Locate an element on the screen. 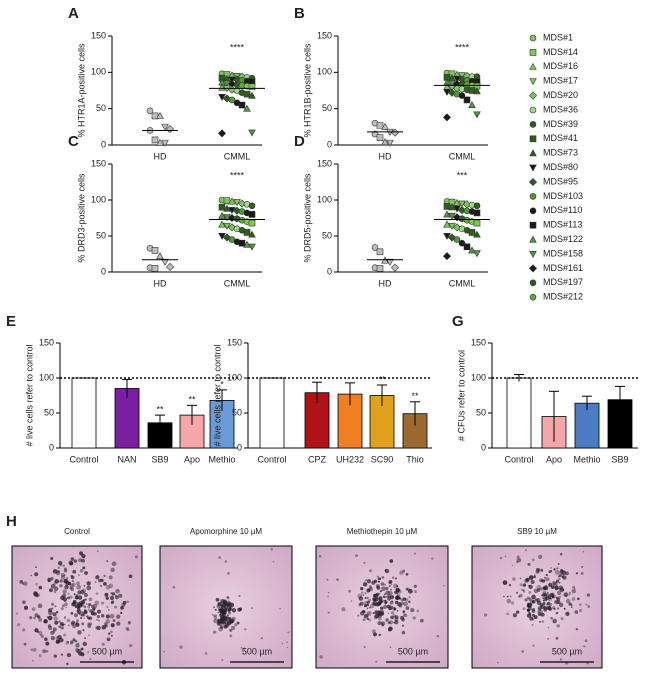 The image size is (660, 680). legend-label: MDS#110 is located at coordinates (562, 210).